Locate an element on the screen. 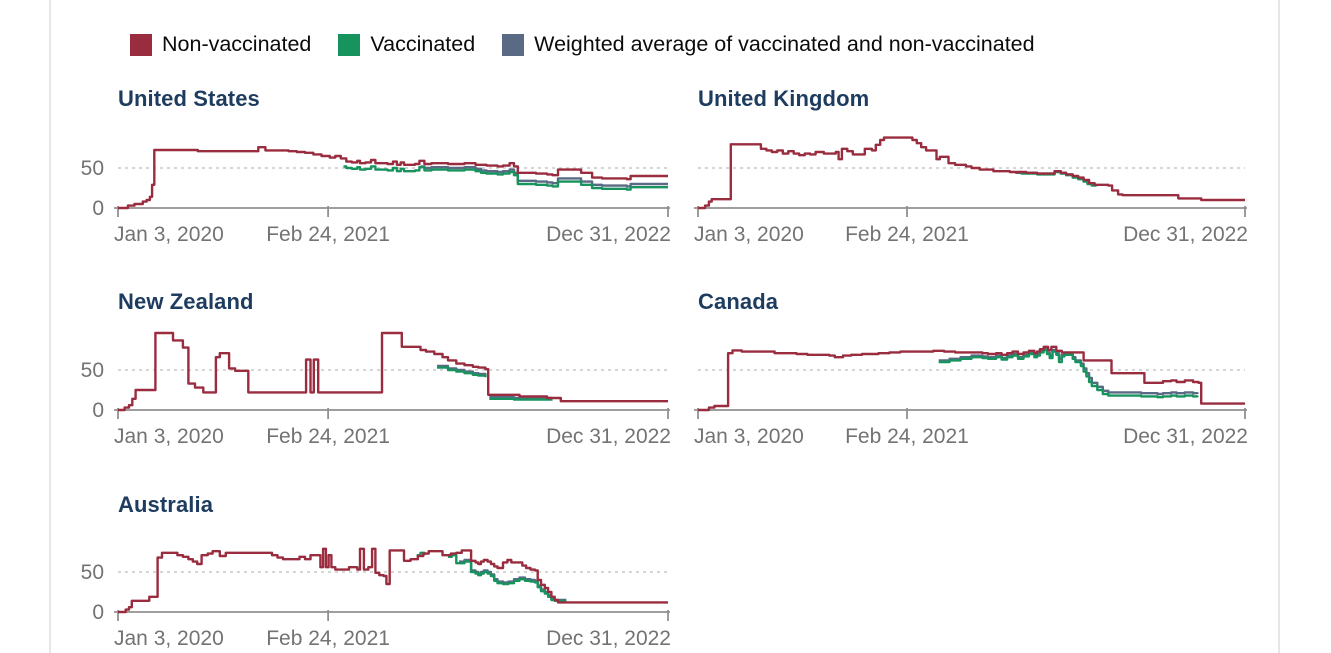 The image size is (1331, 653). chart-united-kingdom: Jan 3, 2020 Feb 24, 2021 Dec 31, 2022 is located at coordinates (971, 191).